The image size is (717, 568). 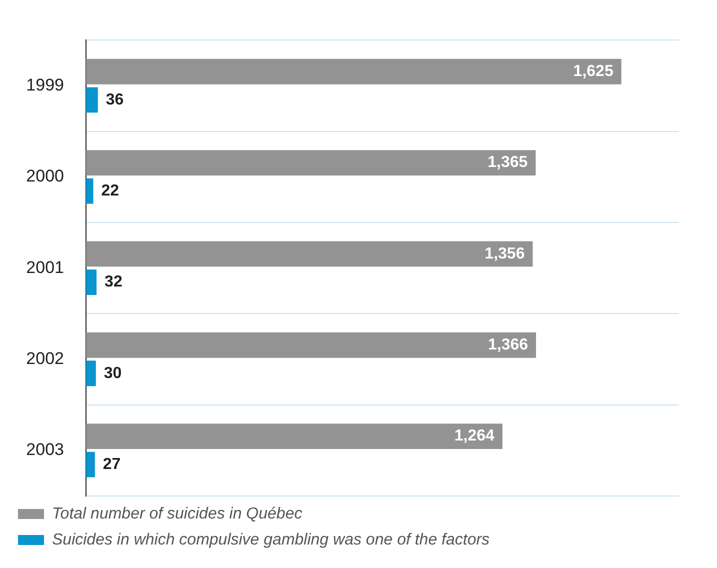 I want to click on legend-label: Suicides in which compulsive gambling was one of the factors, so click(x=271, y=539).